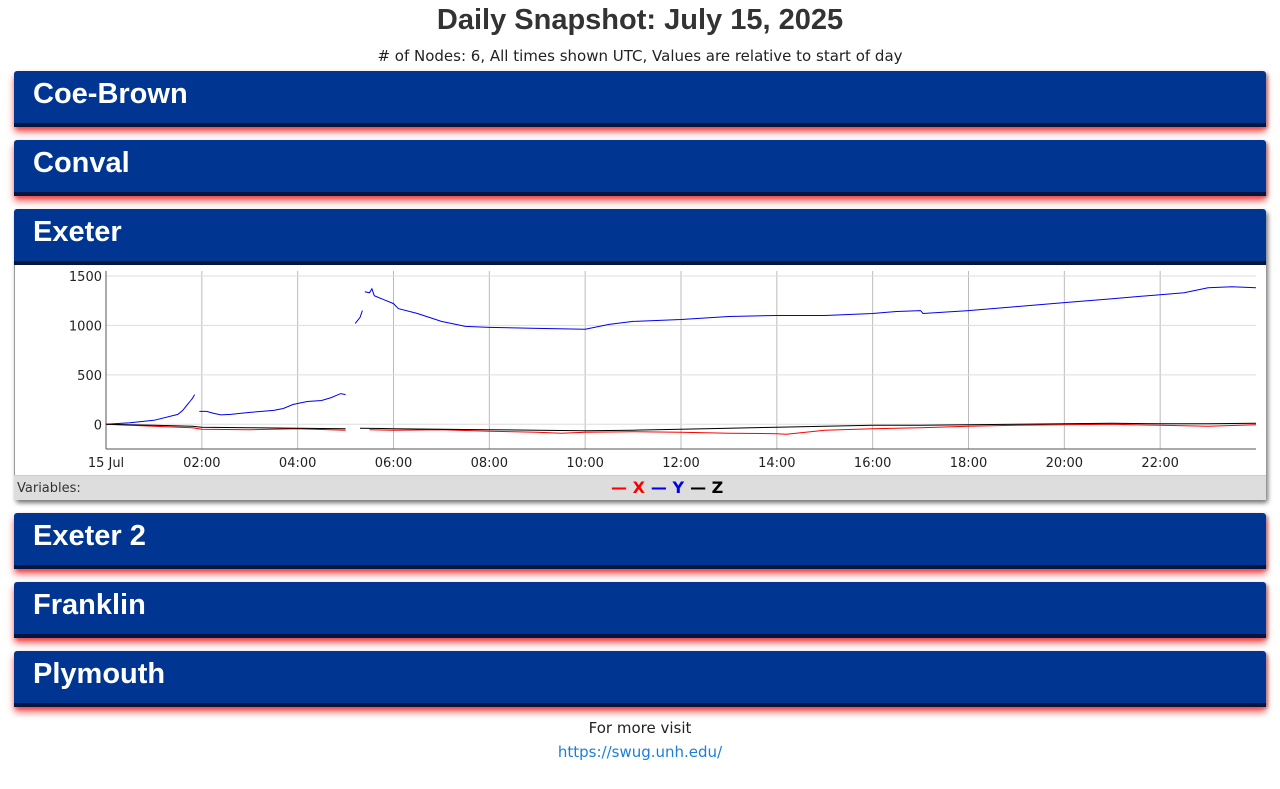 This screenshot has height=789, width=1280. I want to click on y-tick-label: 1000, so click(85, 326).